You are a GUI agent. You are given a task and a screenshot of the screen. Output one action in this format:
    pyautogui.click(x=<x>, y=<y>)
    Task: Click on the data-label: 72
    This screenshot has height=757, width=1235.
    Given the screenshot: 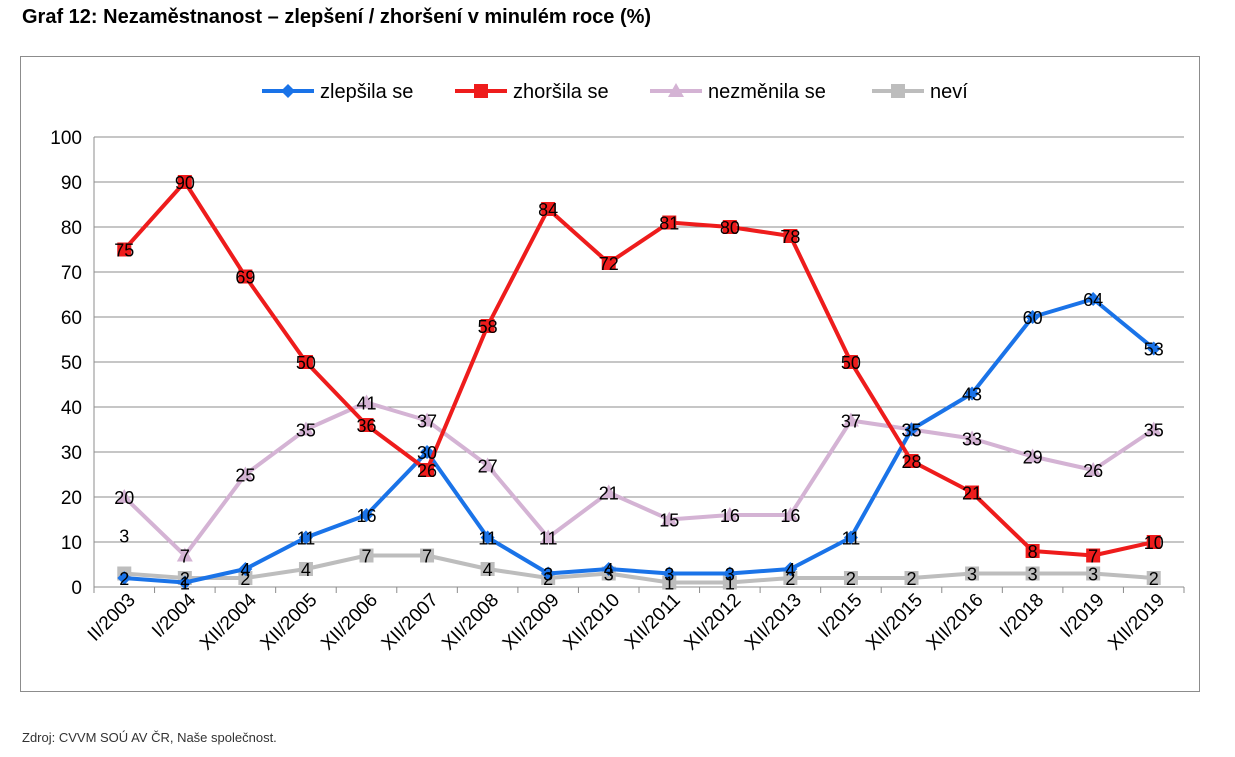 What is the action you would take?
    pyautogui.click(x=609, y=264)
    